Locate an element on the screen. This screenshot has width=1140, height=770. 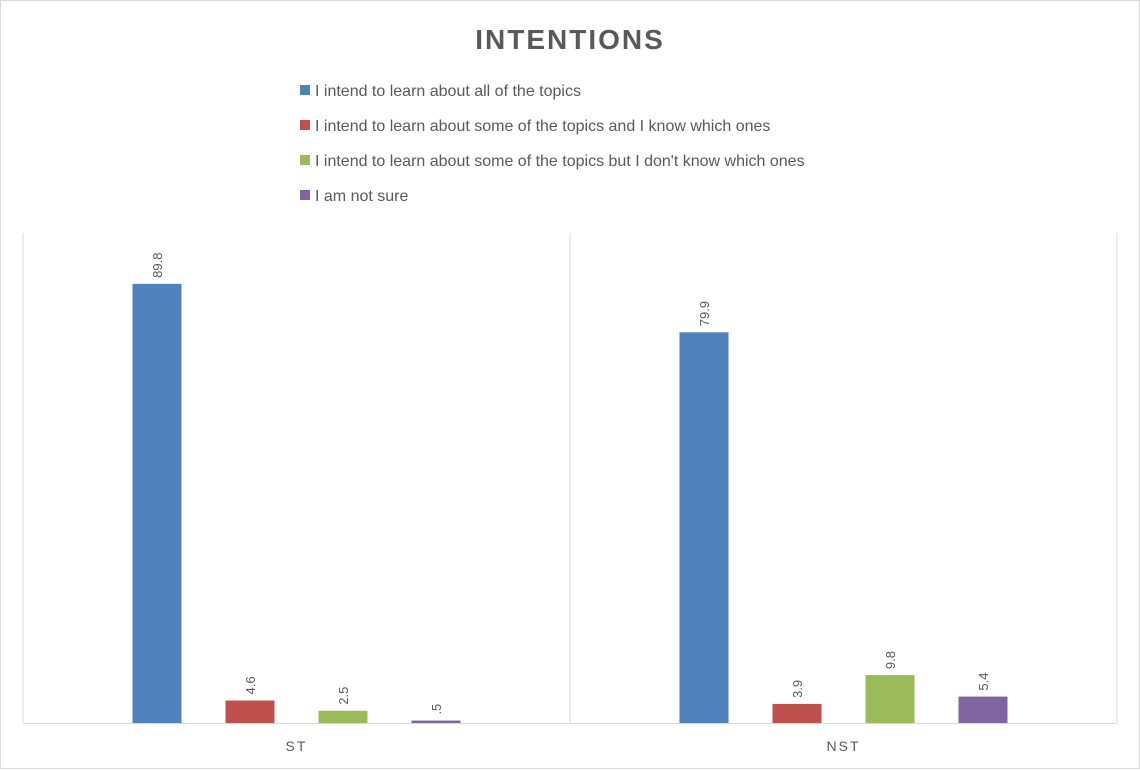
data-label-nst-series-1: 79.9 is located at coordinates (704, 313).